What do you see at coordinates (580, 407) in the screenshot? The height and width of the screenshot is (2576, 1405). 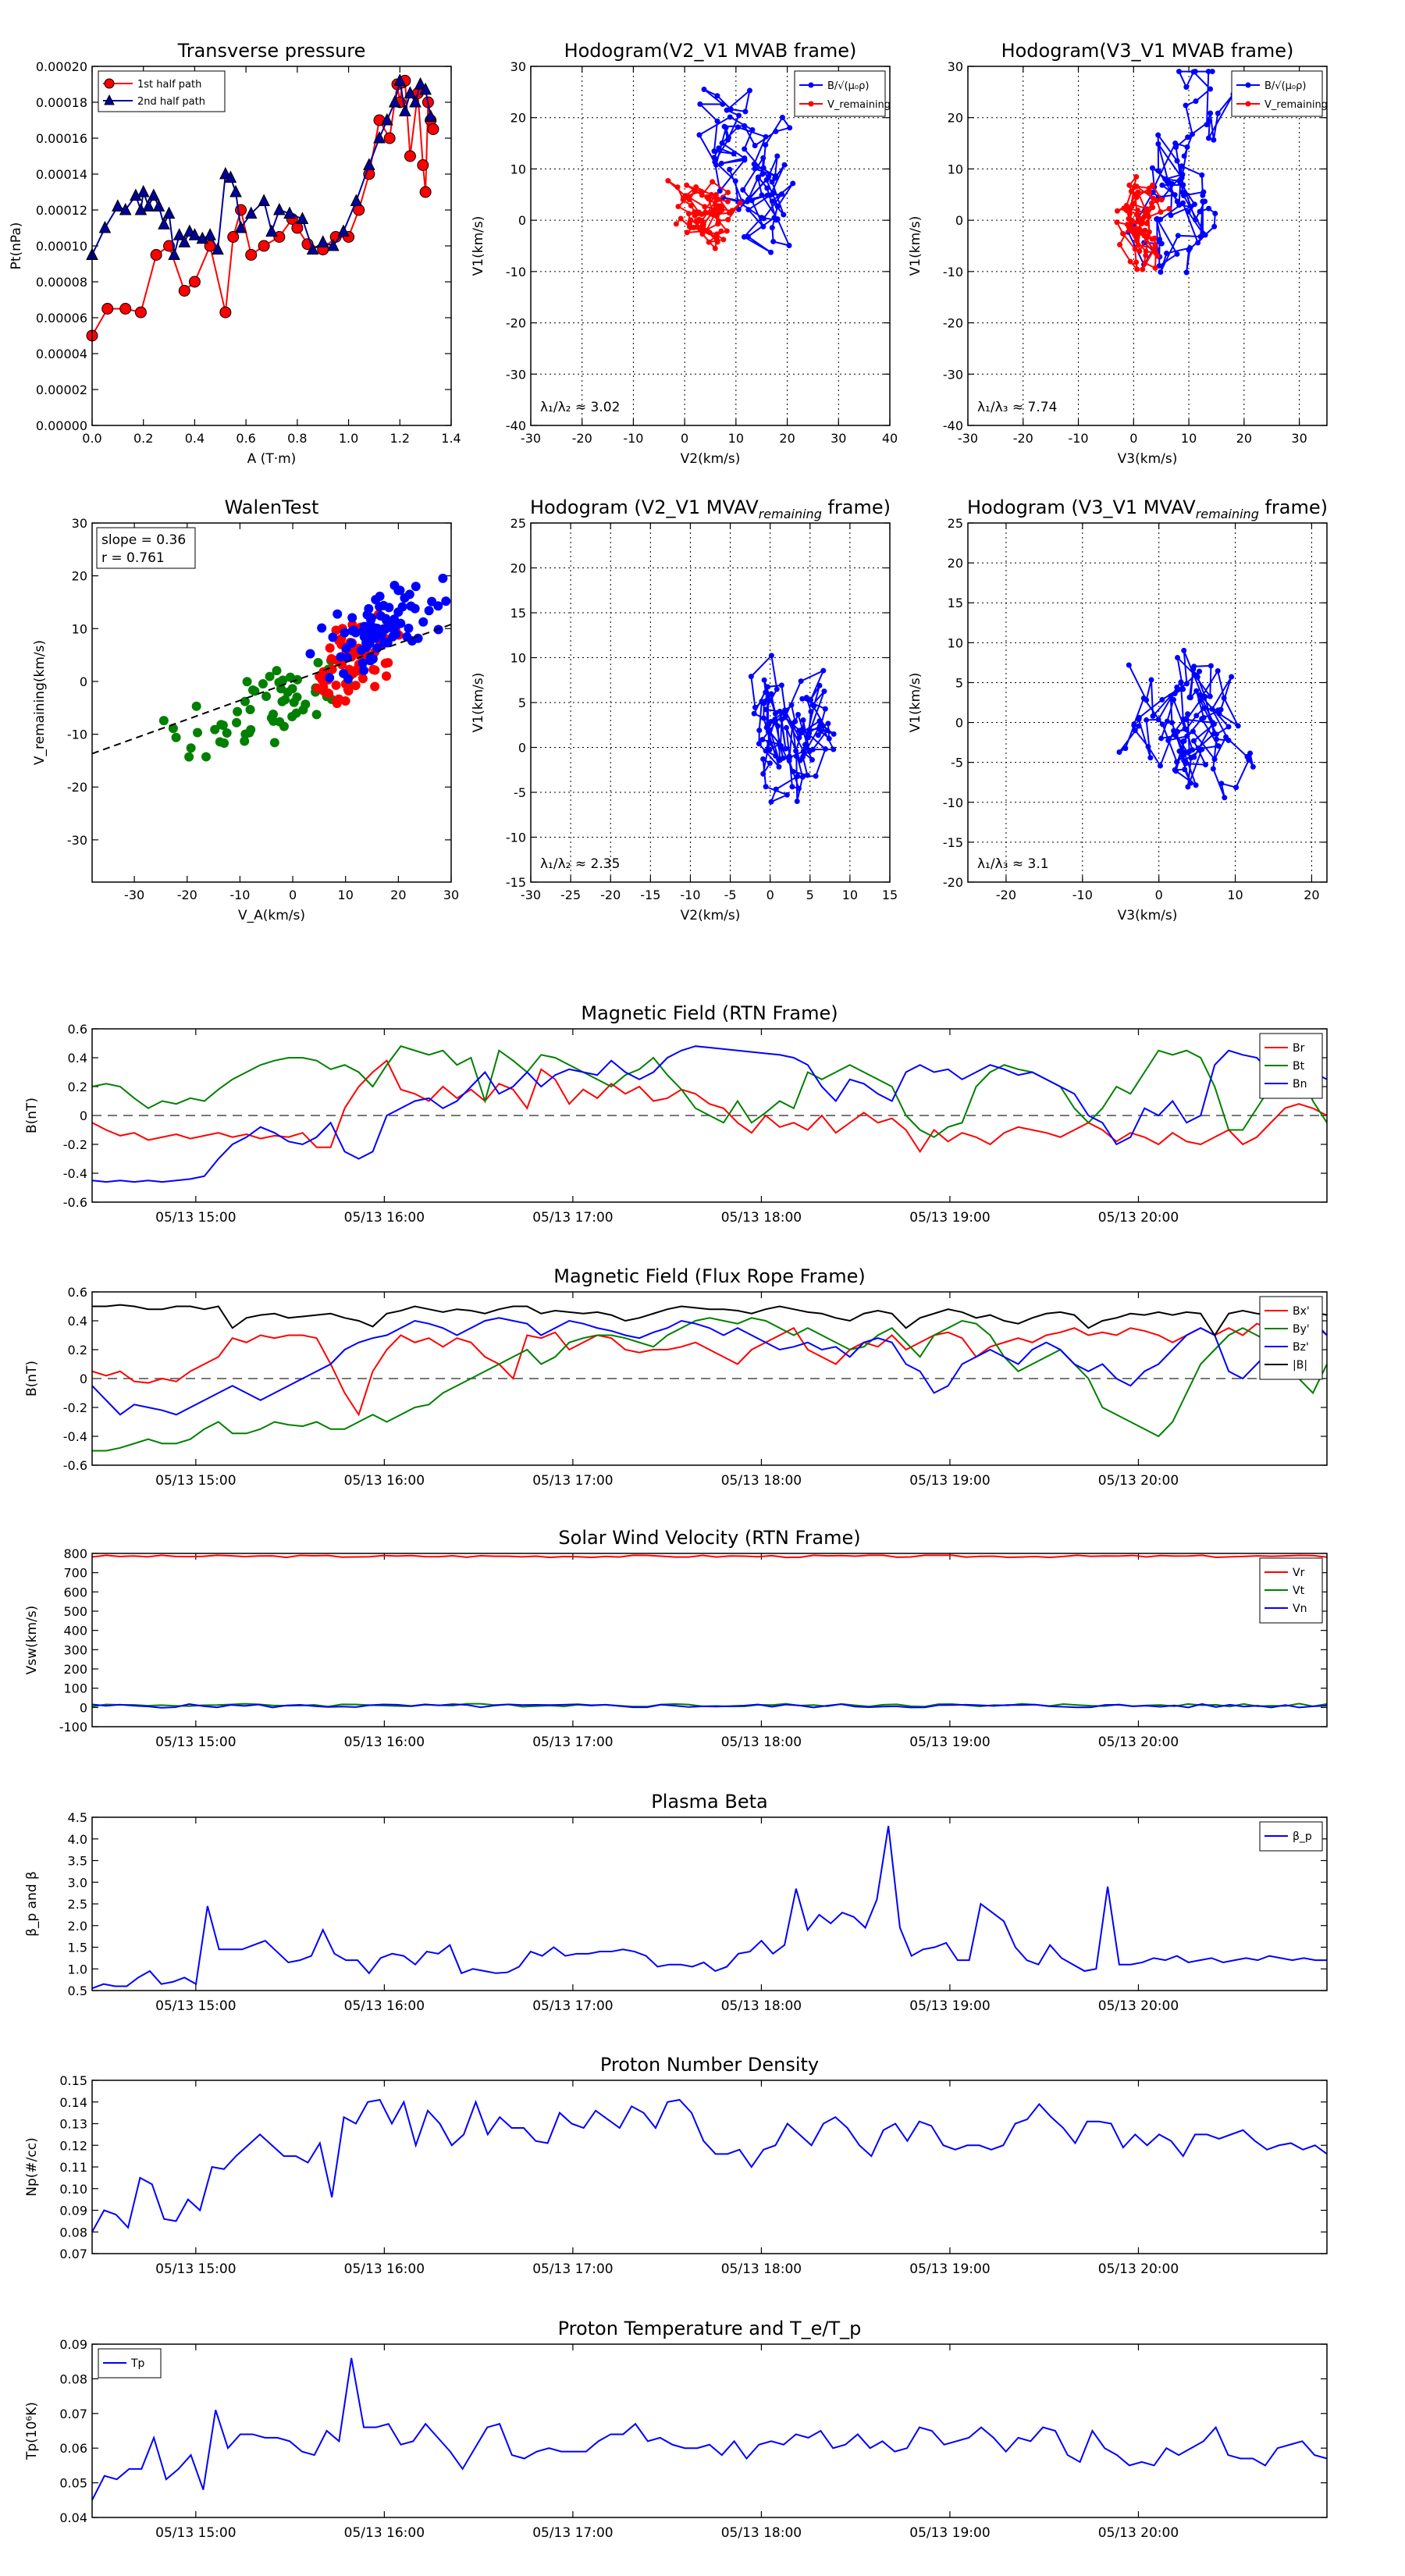 I see `eigenvalue-ratio: λ₁/λ₂ ≈ 3.02` at bounding box center [580, 407].